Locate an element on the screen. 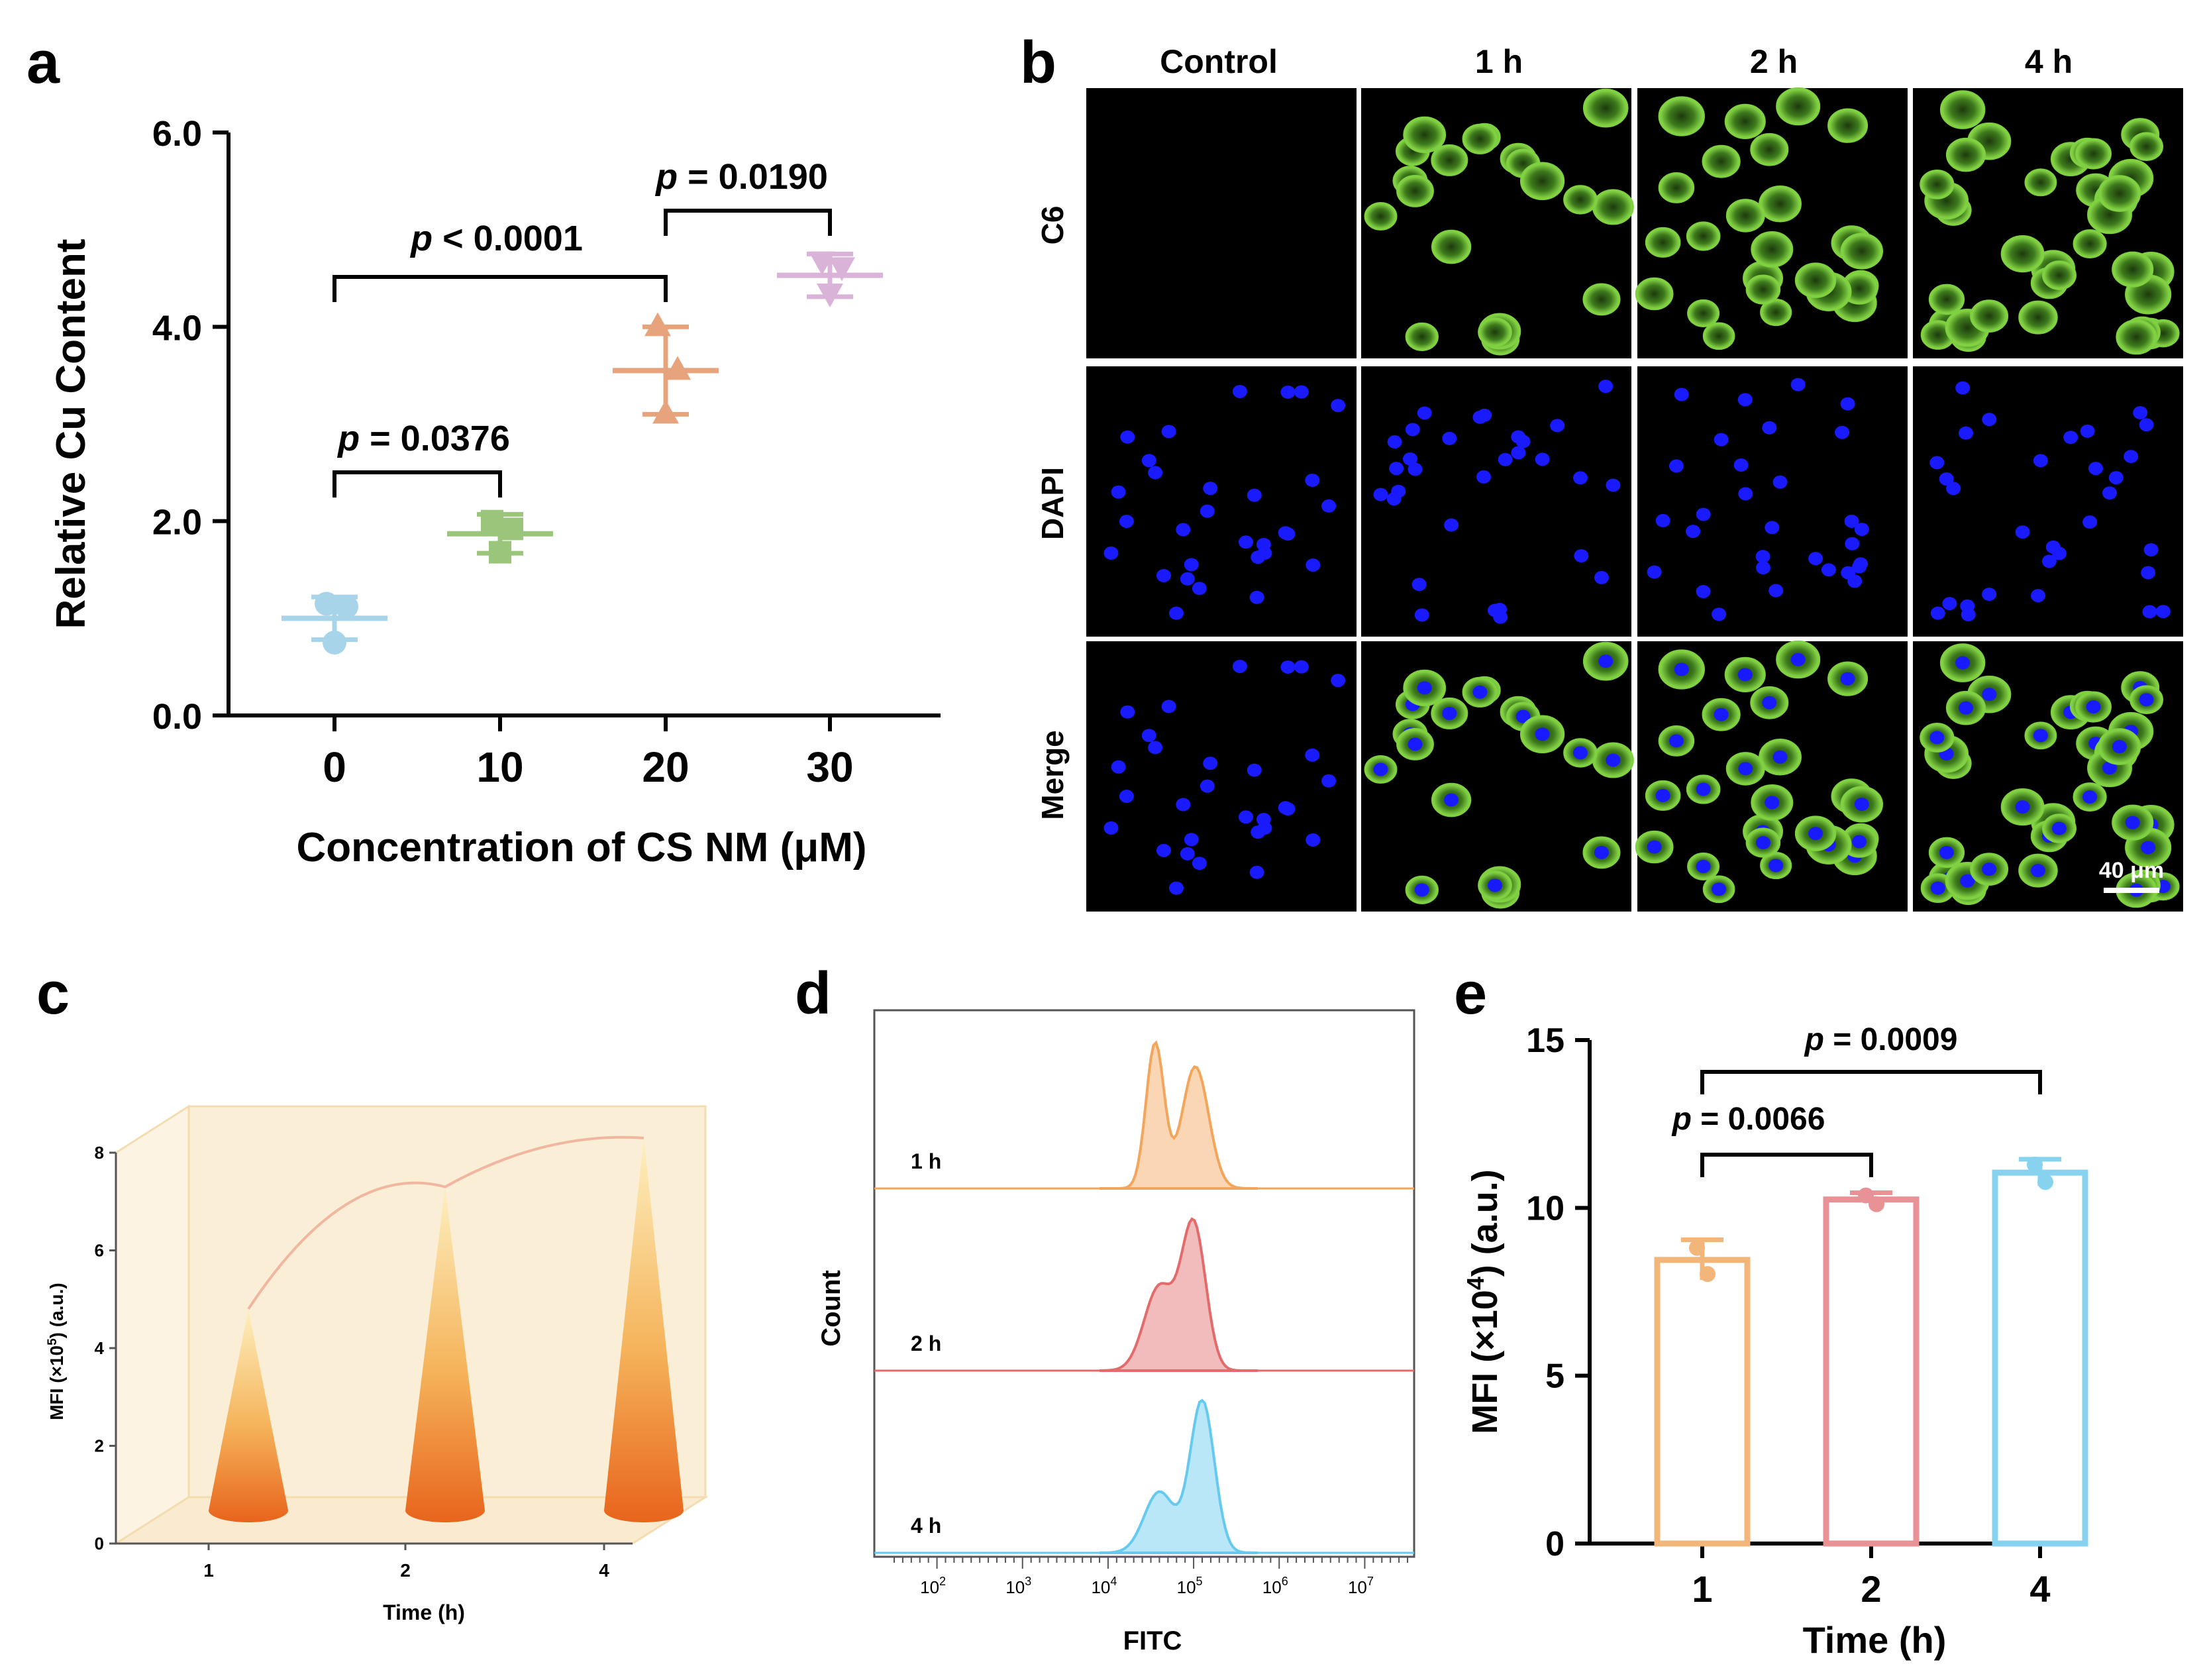 This screenshot has height=1680, width=2205. panel-label-e: e is located at coordinates (1470, 994).